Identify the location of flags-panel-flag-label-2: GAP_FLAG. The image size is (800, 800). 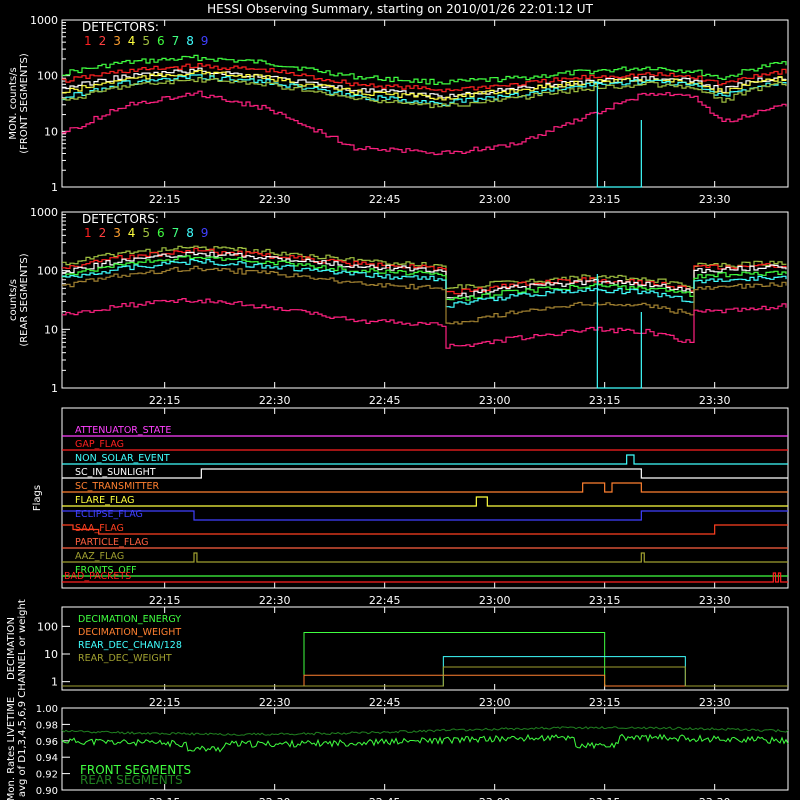
(99, 444).